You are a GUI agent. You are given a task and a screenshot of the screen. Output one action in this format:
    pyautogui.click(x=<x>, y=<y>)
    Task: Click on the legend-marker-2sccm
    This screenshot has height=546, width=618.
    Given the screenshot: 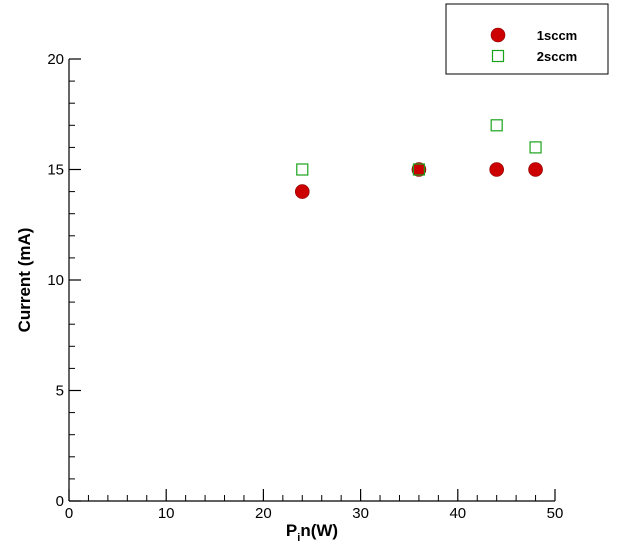 What is the action you would take?
    pyautogui.click(x=498, y=56)
    